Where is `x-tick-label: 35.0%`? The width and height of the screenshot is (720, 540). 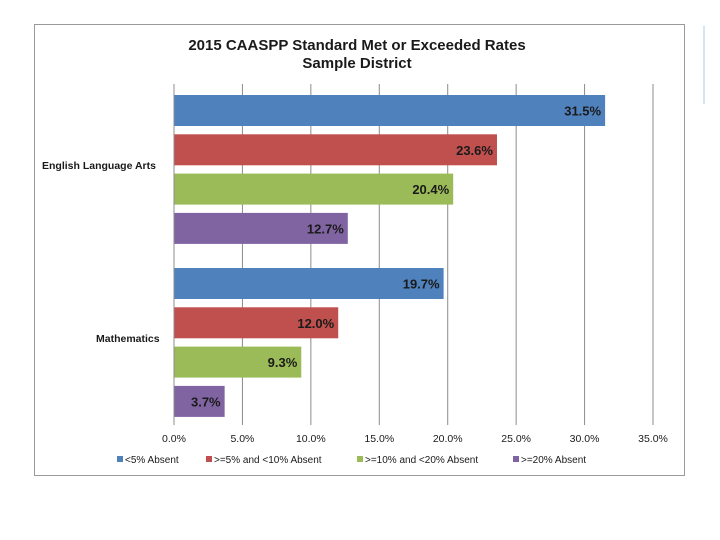
x-tick-label: 35.0% is located at coordinates (653, 439).